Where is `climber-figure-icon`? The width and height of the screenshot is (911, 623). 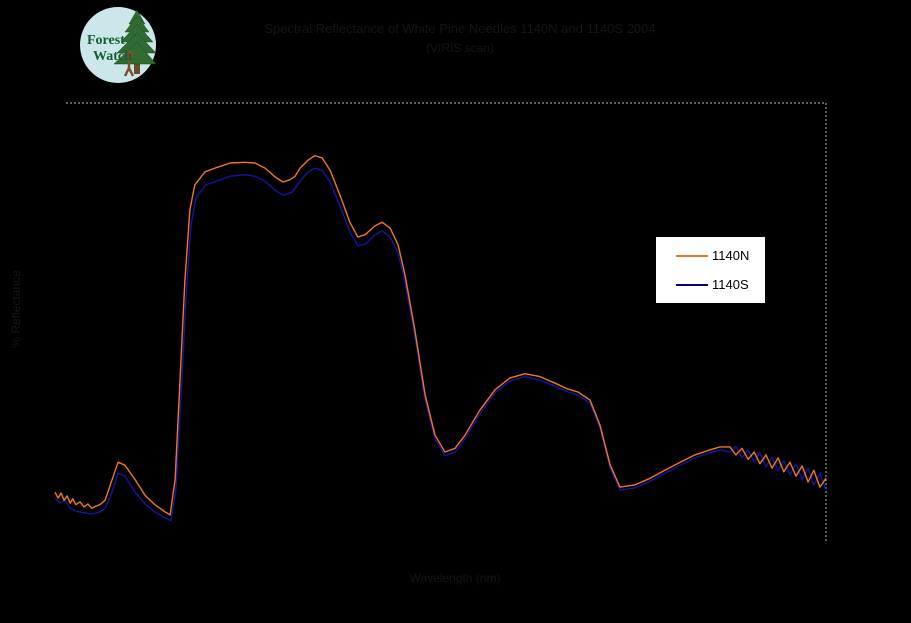 climber-figure-icon is located at coordinates (129, 64).